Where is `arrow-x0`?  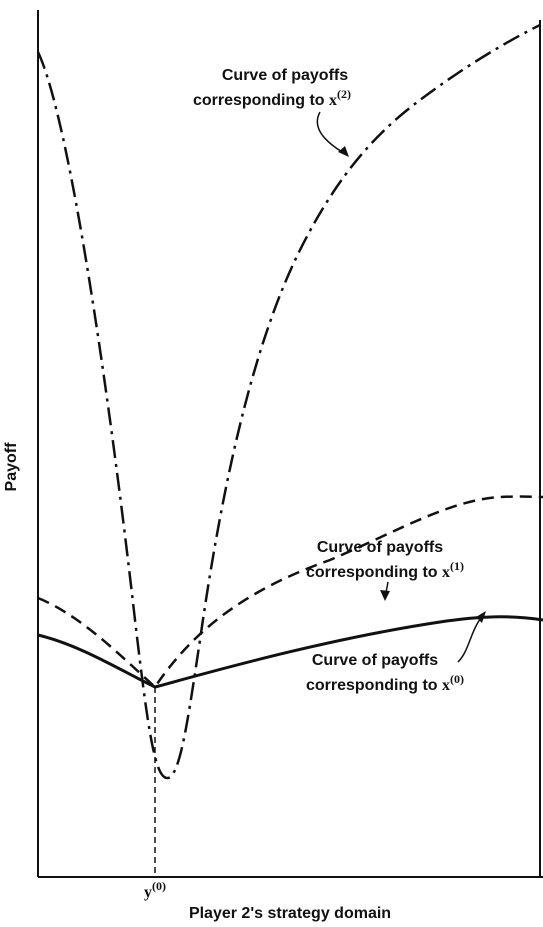 arrow-x0 is located at coordinates (471, 638).